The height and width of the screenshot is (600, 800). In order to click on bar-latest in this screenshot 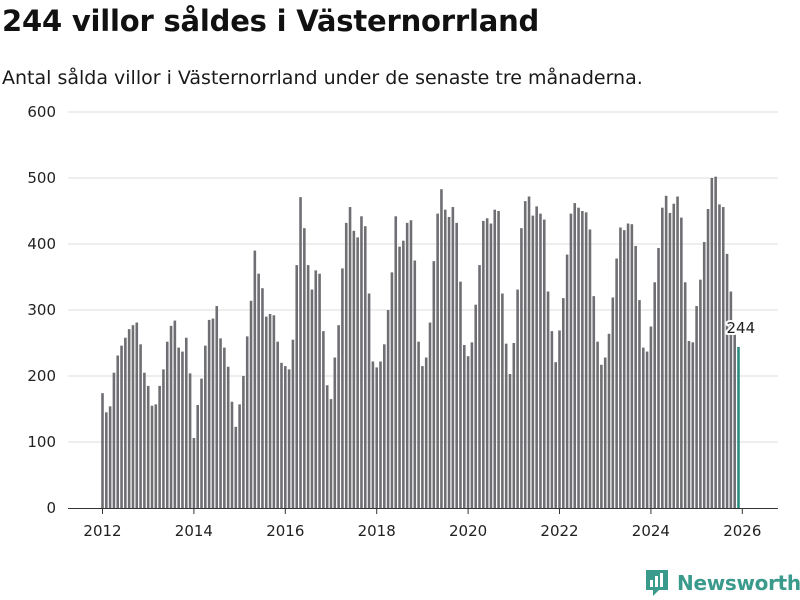, I will do `click(738, 427)`.